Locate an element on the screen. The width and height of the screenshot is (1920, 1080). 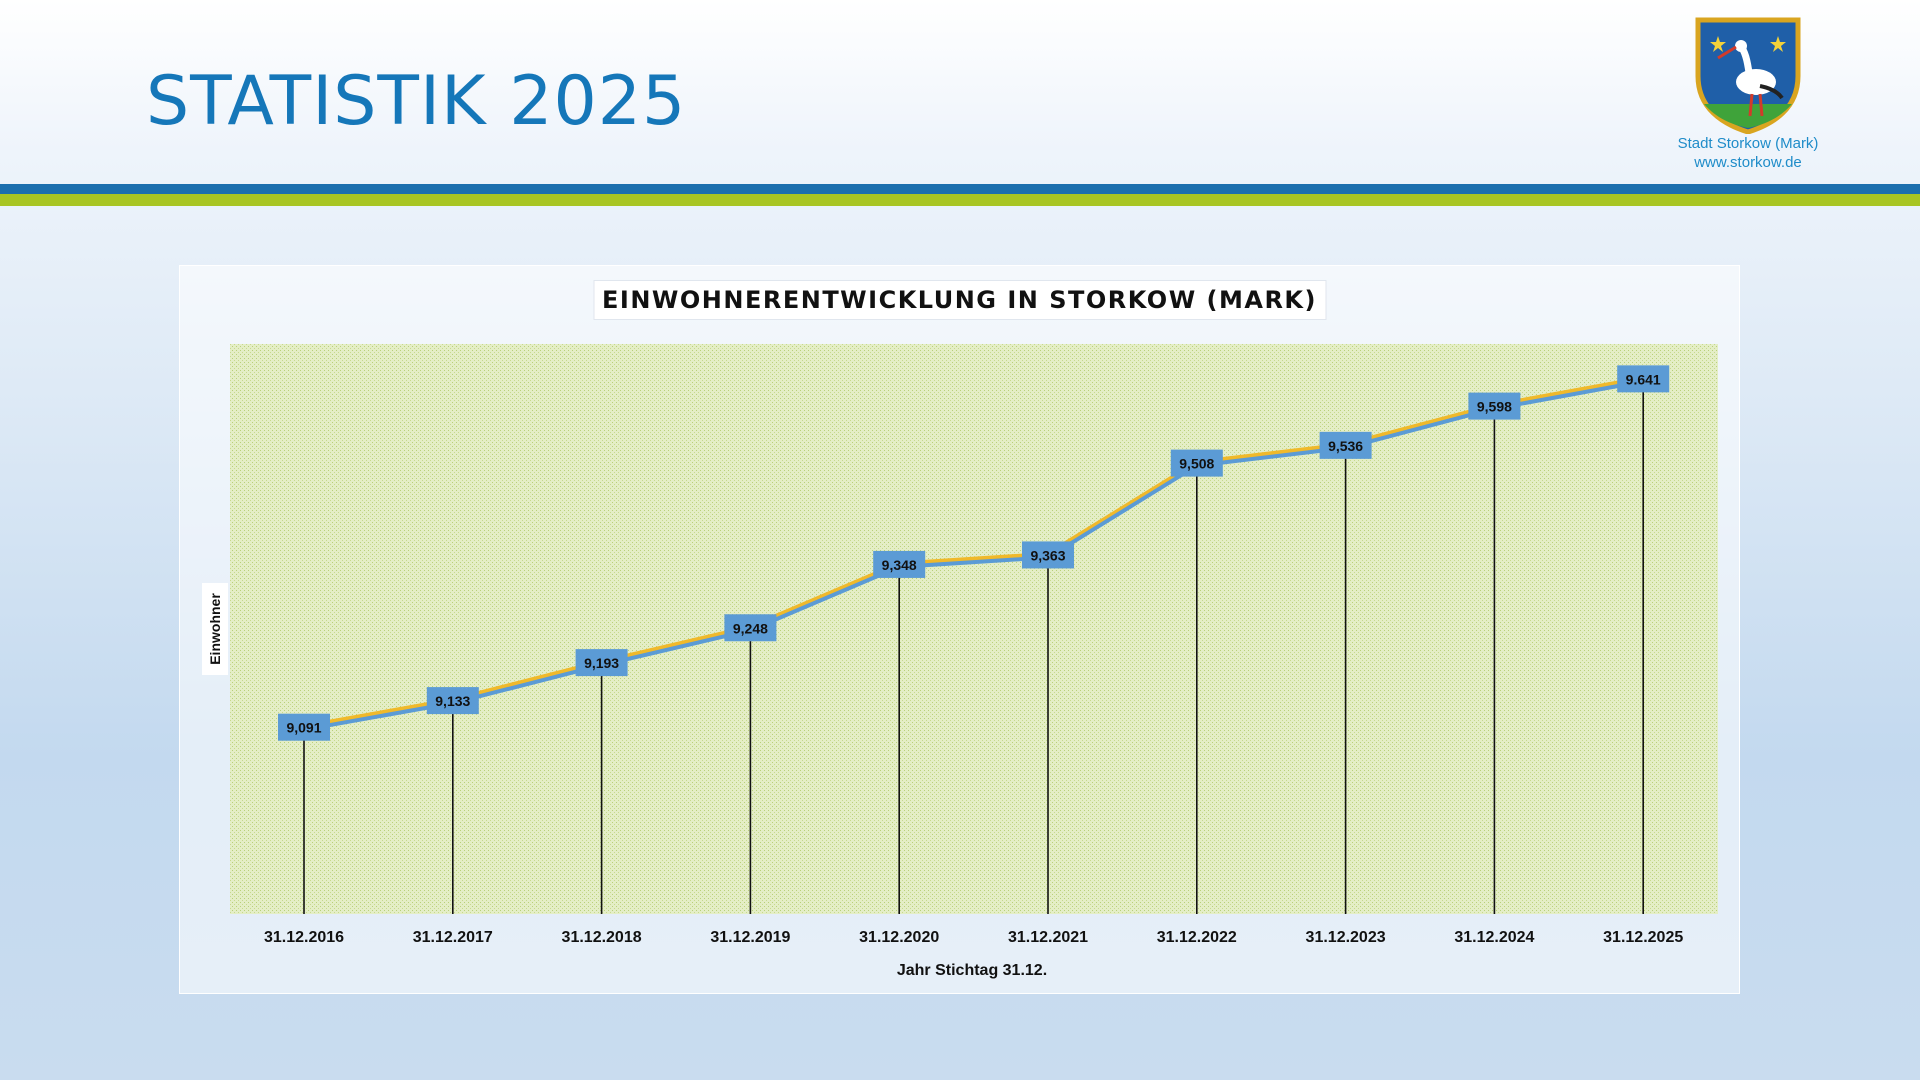
header-stripe-blue is located at coordinates (960, 189).